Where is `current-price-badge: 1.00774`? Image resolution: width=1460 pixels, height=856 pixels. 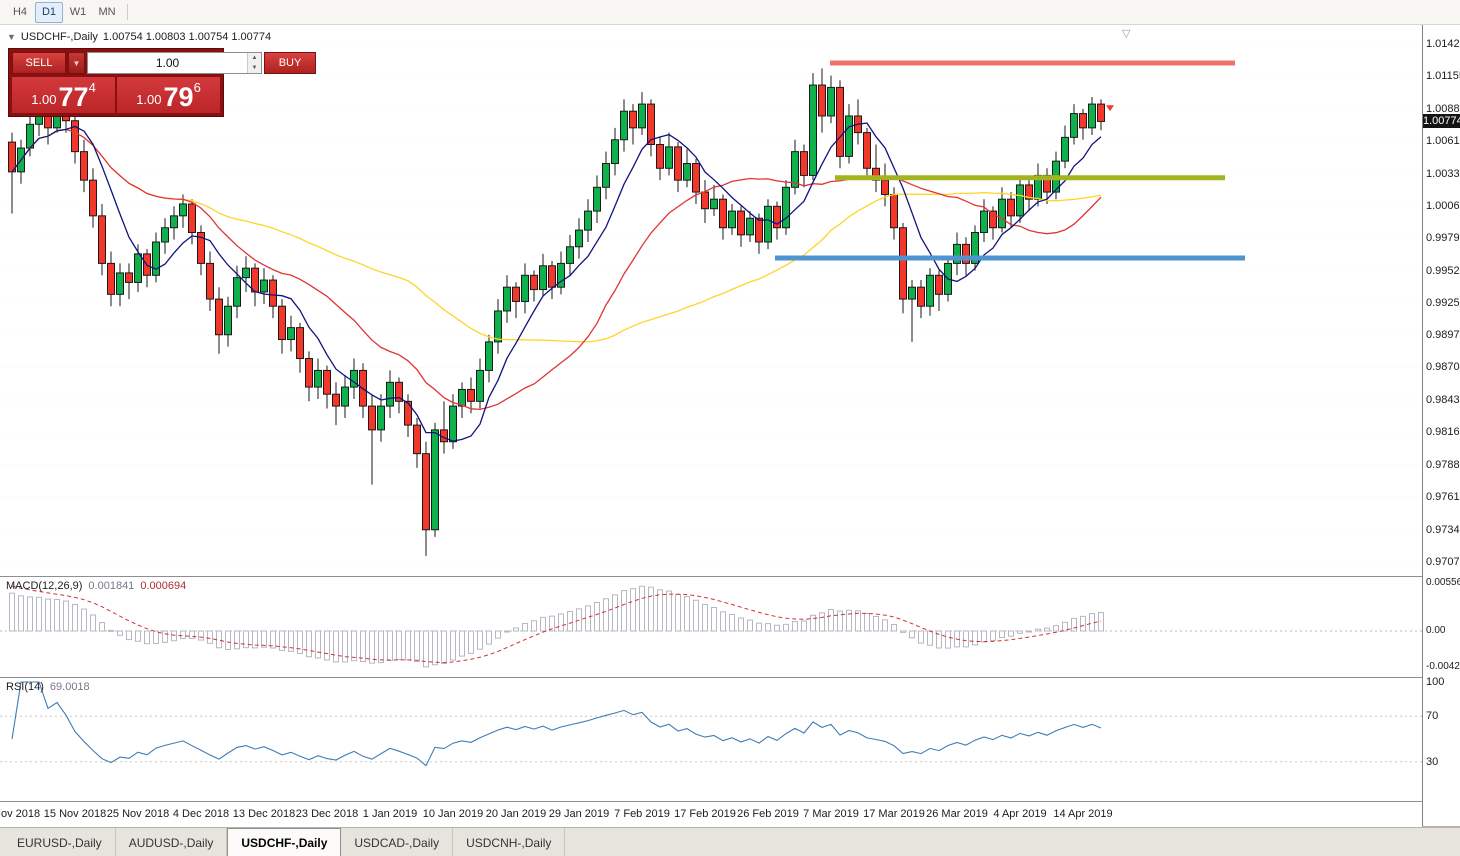 current-price-badge: 1.00774 is located at coordinates (1441, 121).